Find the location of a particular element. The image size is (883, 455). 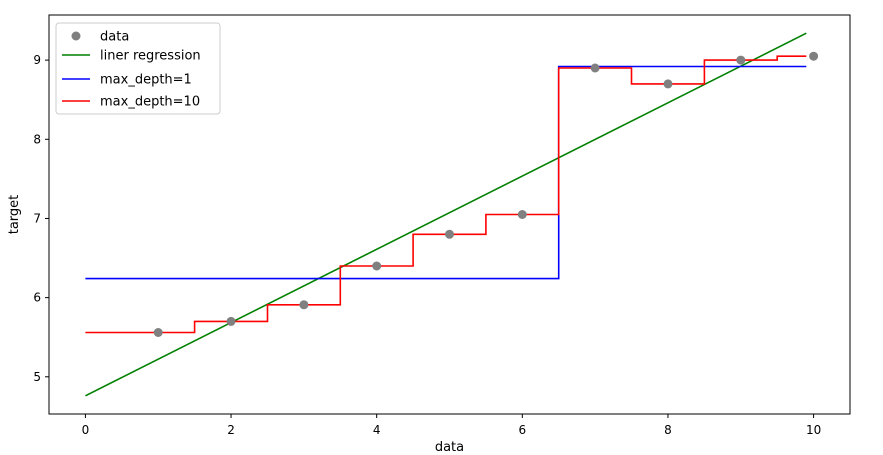

legend-label-2: max_depth=1 is located at coordinates (146, 80).